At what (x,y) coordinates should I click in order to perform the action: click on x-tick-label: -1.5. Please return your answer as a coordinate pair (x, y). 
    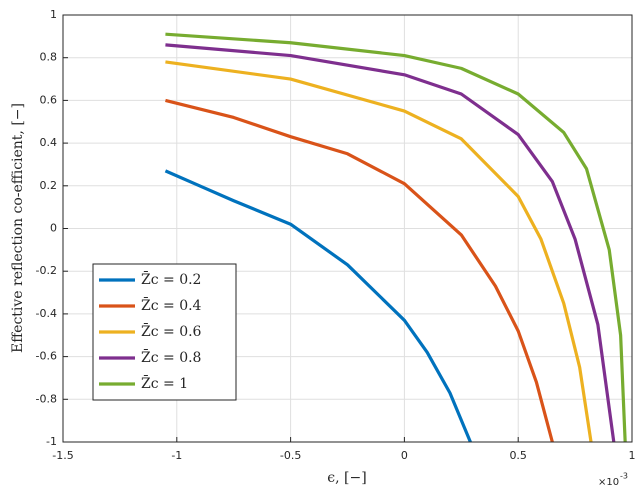
    Looking at the image, I should click on (62, 455).